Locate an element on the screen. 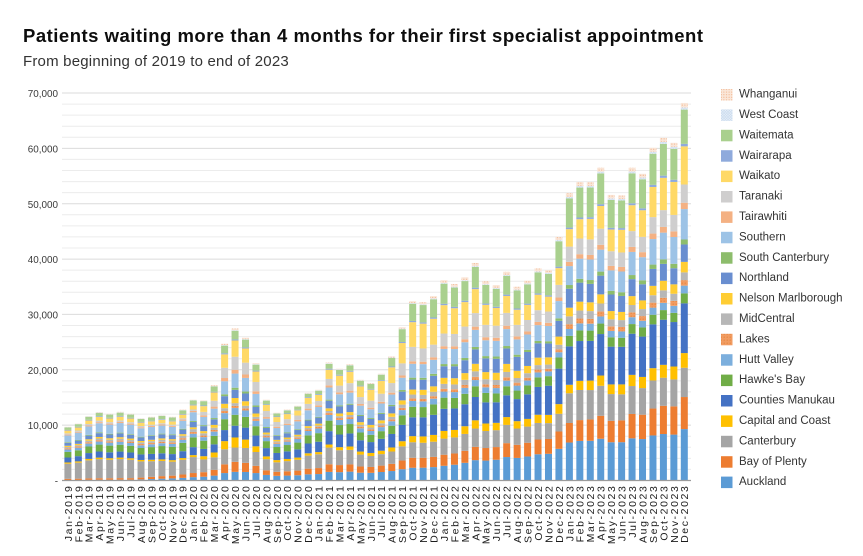  svg-text: Feb-2019 is located at coordinates (79, 514).